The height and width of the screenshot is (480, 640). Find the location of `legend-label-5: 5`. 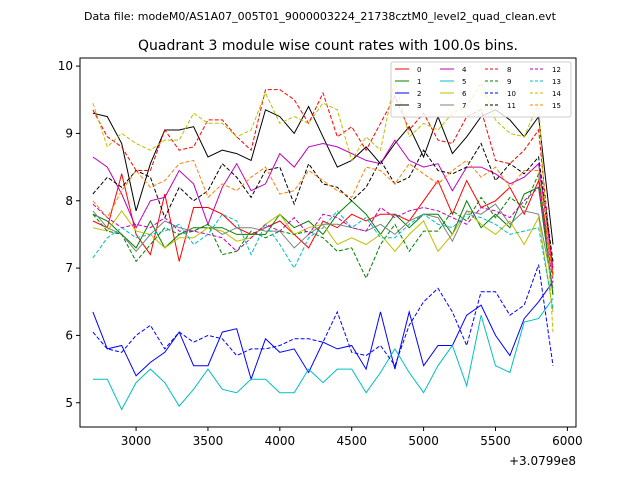

legend-label-5: 5 is located at coordinates (464, 82).